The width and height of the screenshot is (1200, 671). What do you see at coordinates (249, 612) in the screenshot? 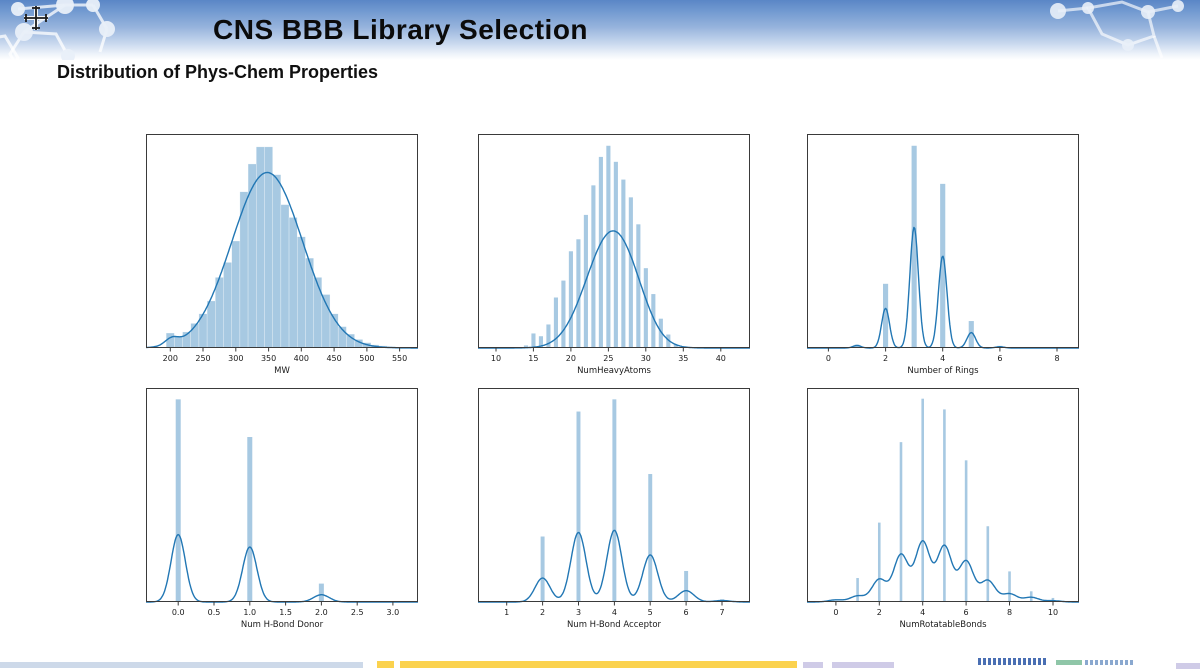
I see `svg-text: 1.0` at bounding box center [249, 612].